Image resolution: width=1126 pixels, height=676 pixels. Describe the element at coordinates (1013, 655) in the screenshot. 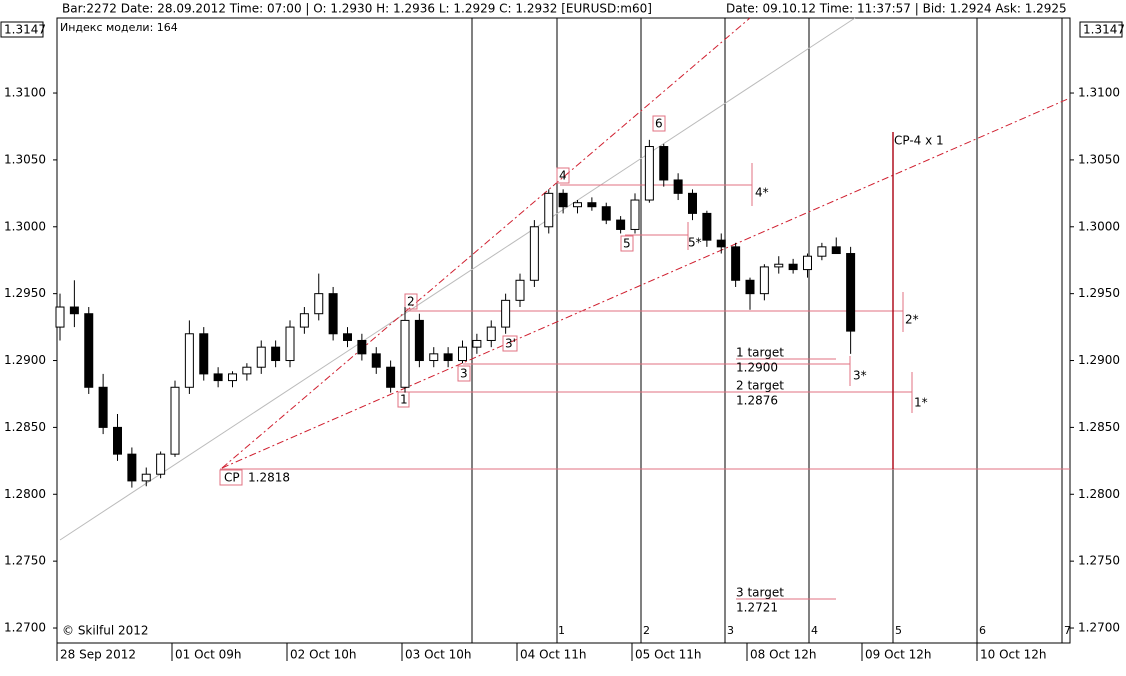

I see `x-tick-label: 10 Oct 12h` at that location.